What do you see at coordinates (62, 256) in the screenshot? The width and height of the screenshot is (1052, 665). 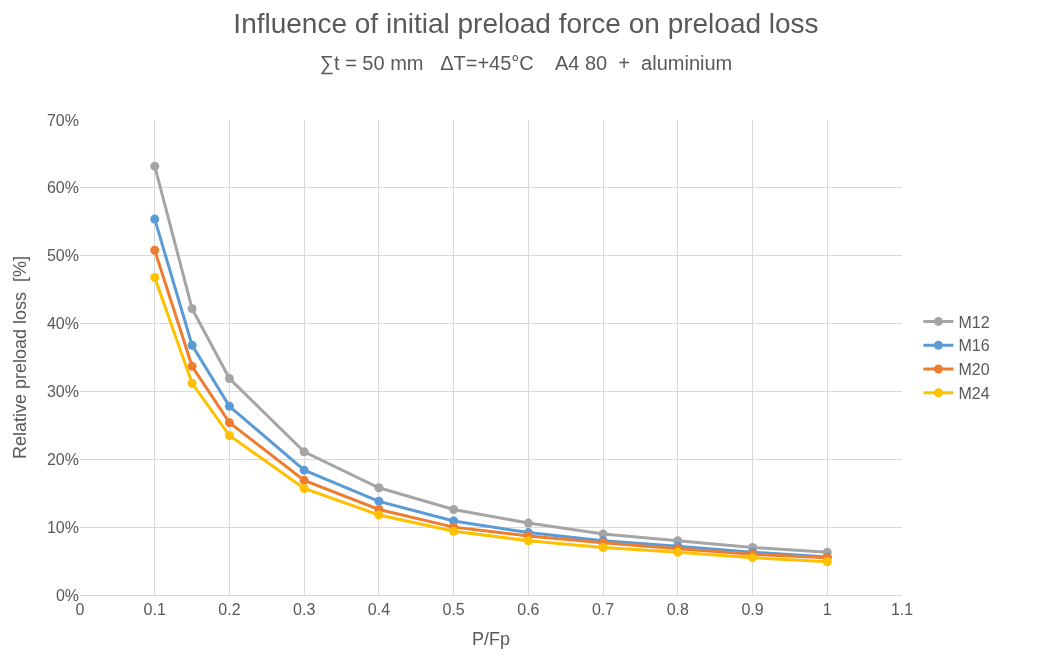 I see `y-tick-label: 50%` at bounding box center [62, 256].